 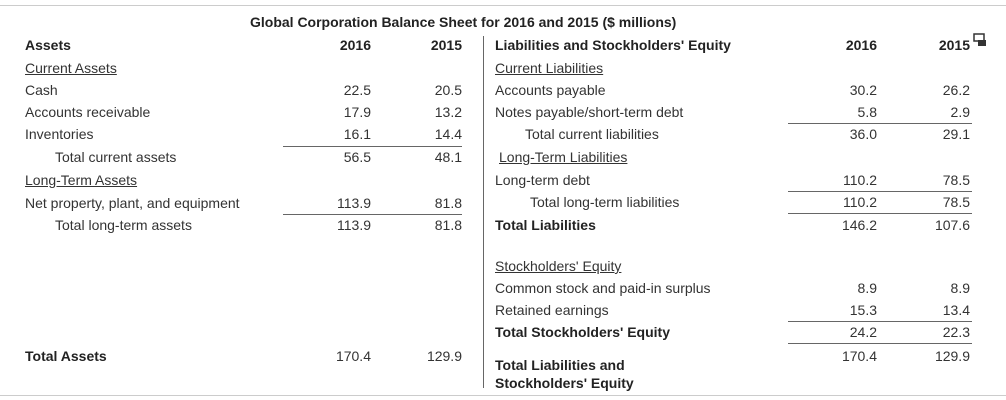 What do you see at coordinates (552, 310) in the screenshot?
I see `row-label: Retained earnings` at bounding box center [552, 310].